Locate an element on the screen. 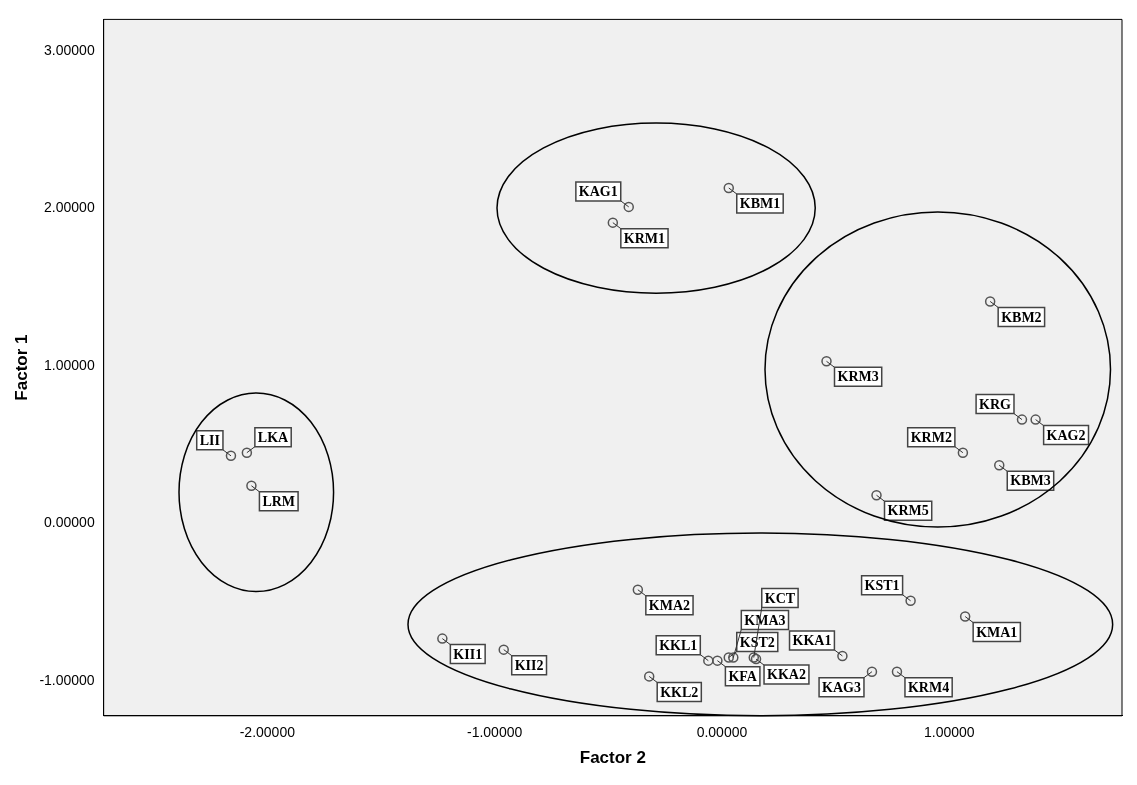 The height and width of the screenshot is (785, 1137). series-label: KBM1 is located at coordinates (760, 204).